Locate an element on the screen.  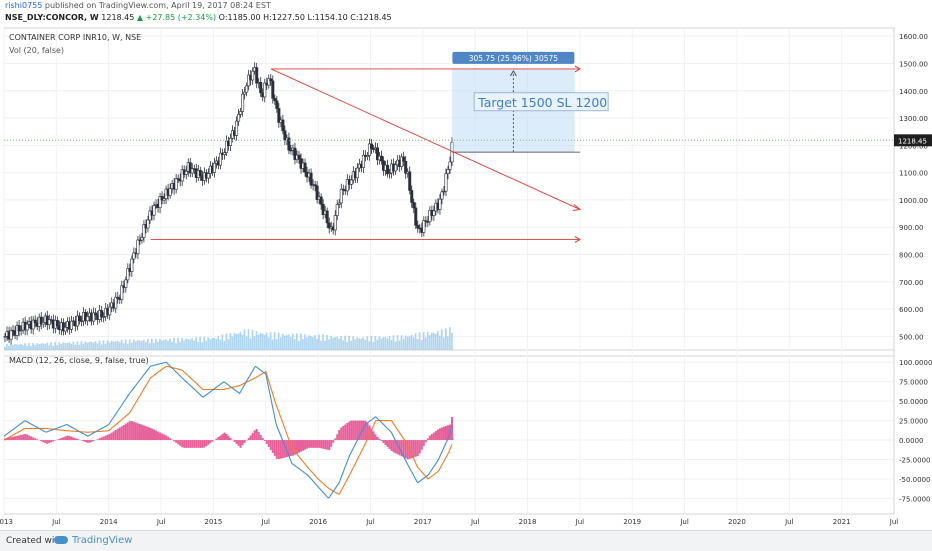
tradingview-brand-link: TradingView is located at coordinates (102, 540).